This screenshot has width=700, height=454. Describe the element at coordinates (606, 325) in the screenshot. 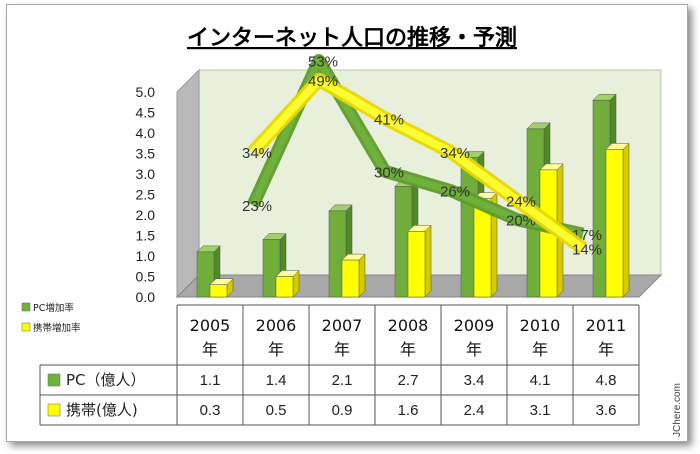

I see `category-label: 2011` at that location.